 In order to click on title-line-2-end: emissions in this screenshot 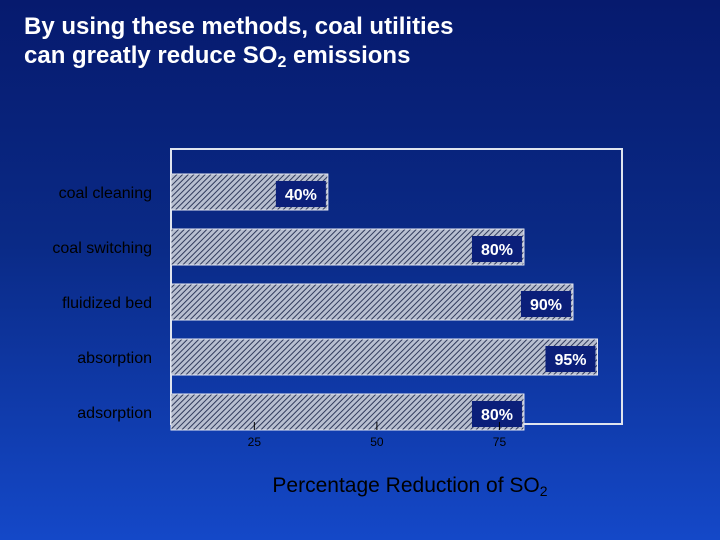, I will do `click(348, 55)`.